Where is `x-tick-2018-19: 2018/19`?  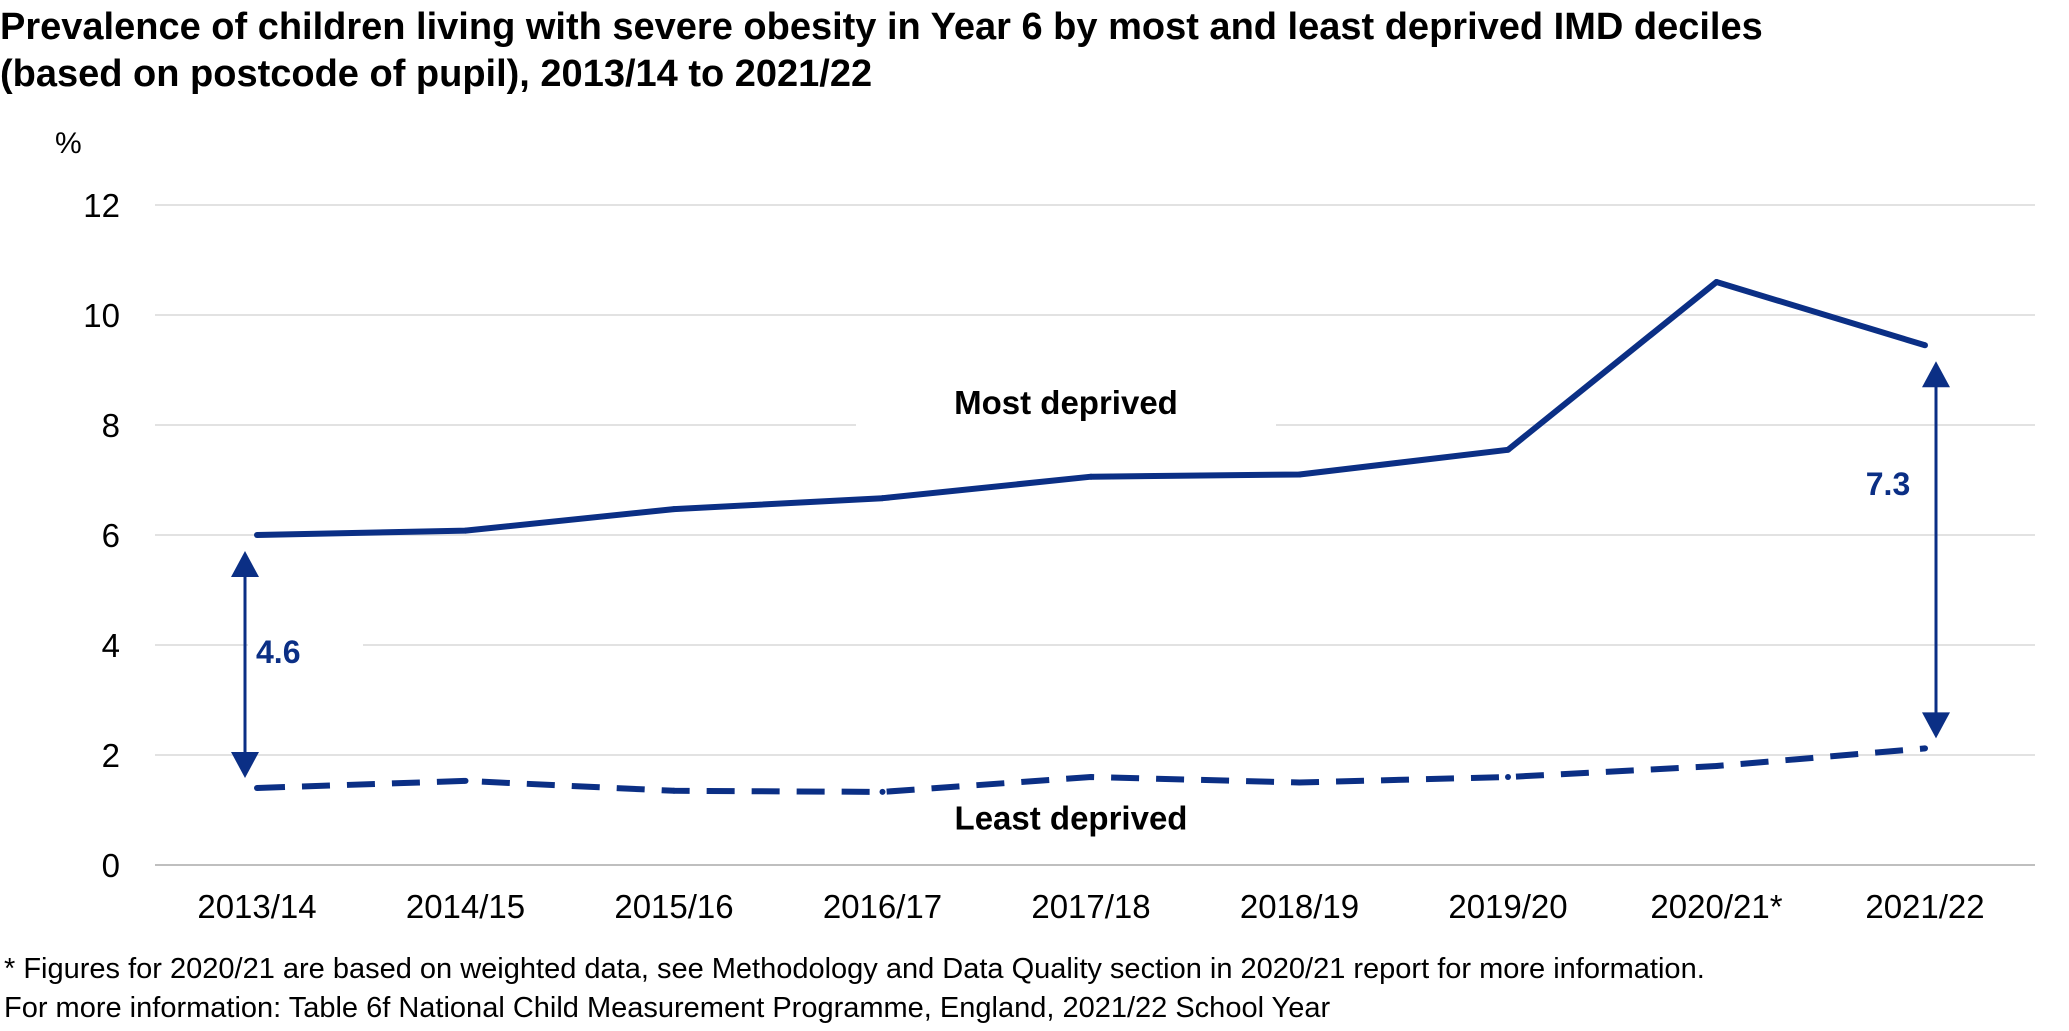 x-tick-2018-19: 2018/19 is located at coordinates (1299, 906).